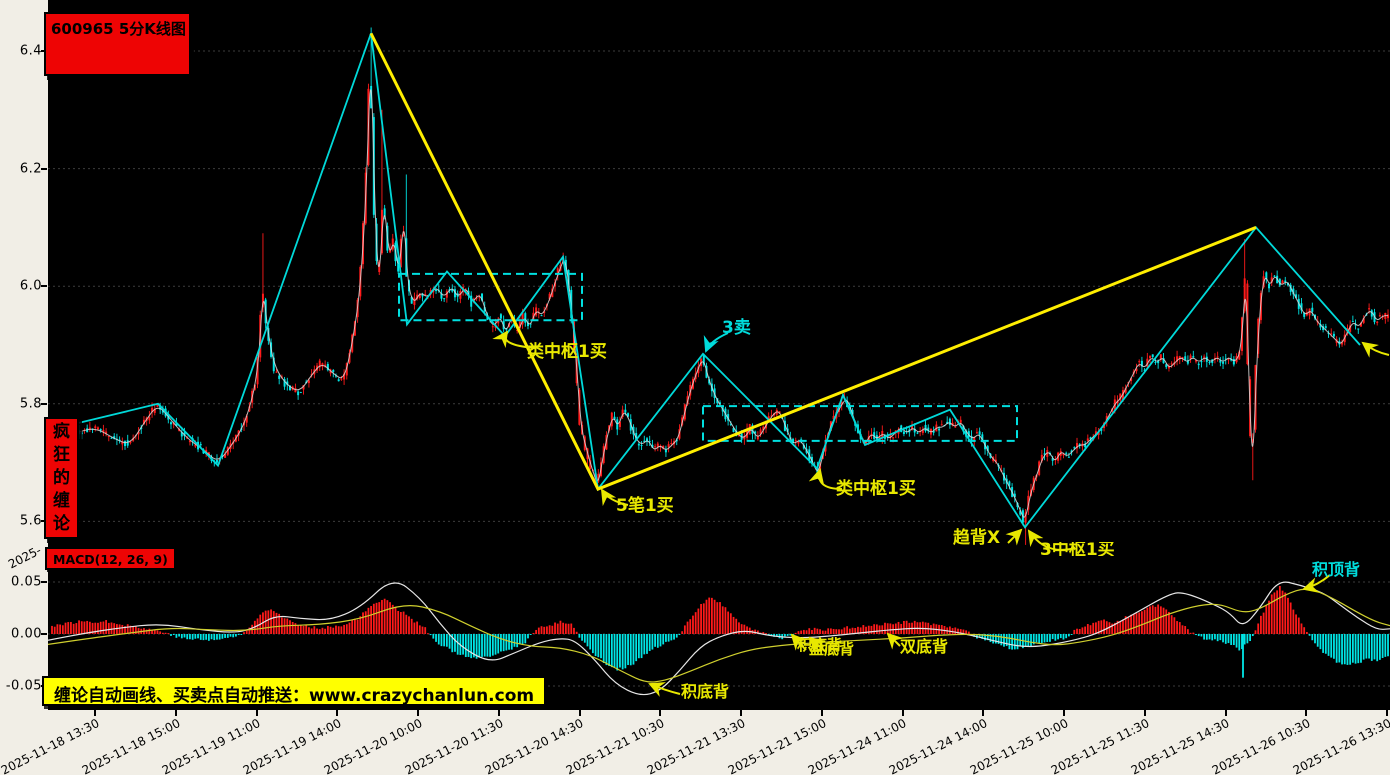  Describe the element at coordinates (25, 557) in the screenshot. I see `clipped-axis-label: 2025-` at that location.